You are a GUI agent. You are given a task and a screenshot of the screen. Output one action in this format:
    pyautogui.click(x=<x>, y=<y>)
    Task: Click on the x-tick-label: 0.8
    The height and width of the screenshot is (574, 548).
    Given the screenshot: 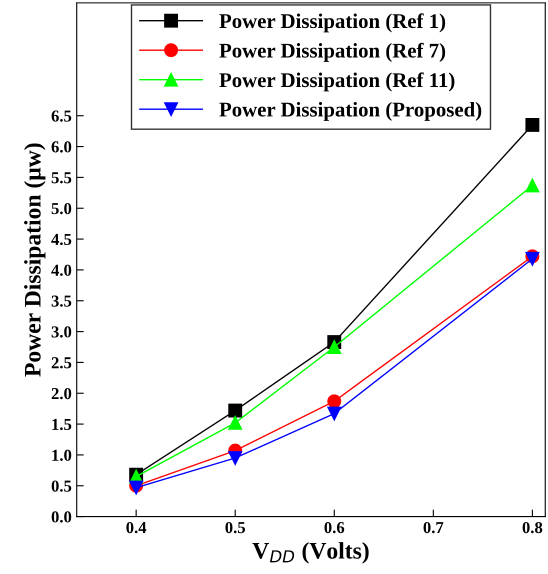 What is the action you would take?
    pyautogui.click(x=532, y=528)
    